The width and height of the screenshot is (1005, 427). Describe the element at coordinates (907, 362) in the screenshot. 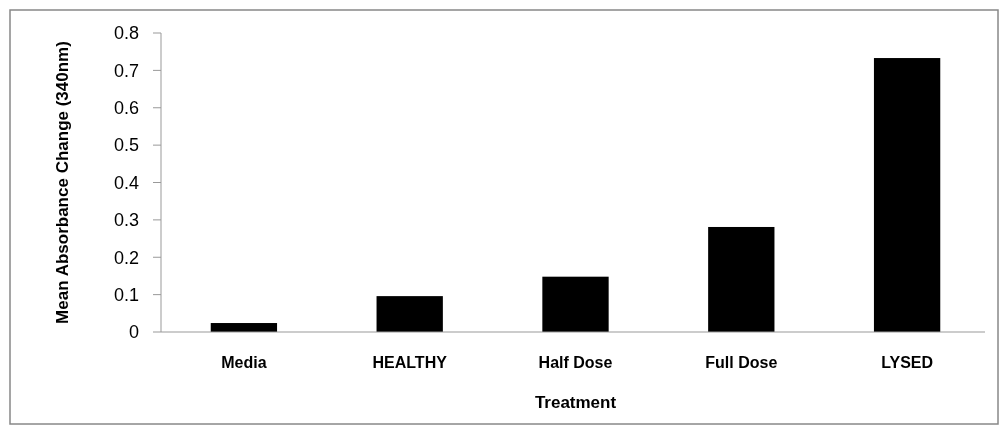

I see `x-tick-label: LYSED` at that location.